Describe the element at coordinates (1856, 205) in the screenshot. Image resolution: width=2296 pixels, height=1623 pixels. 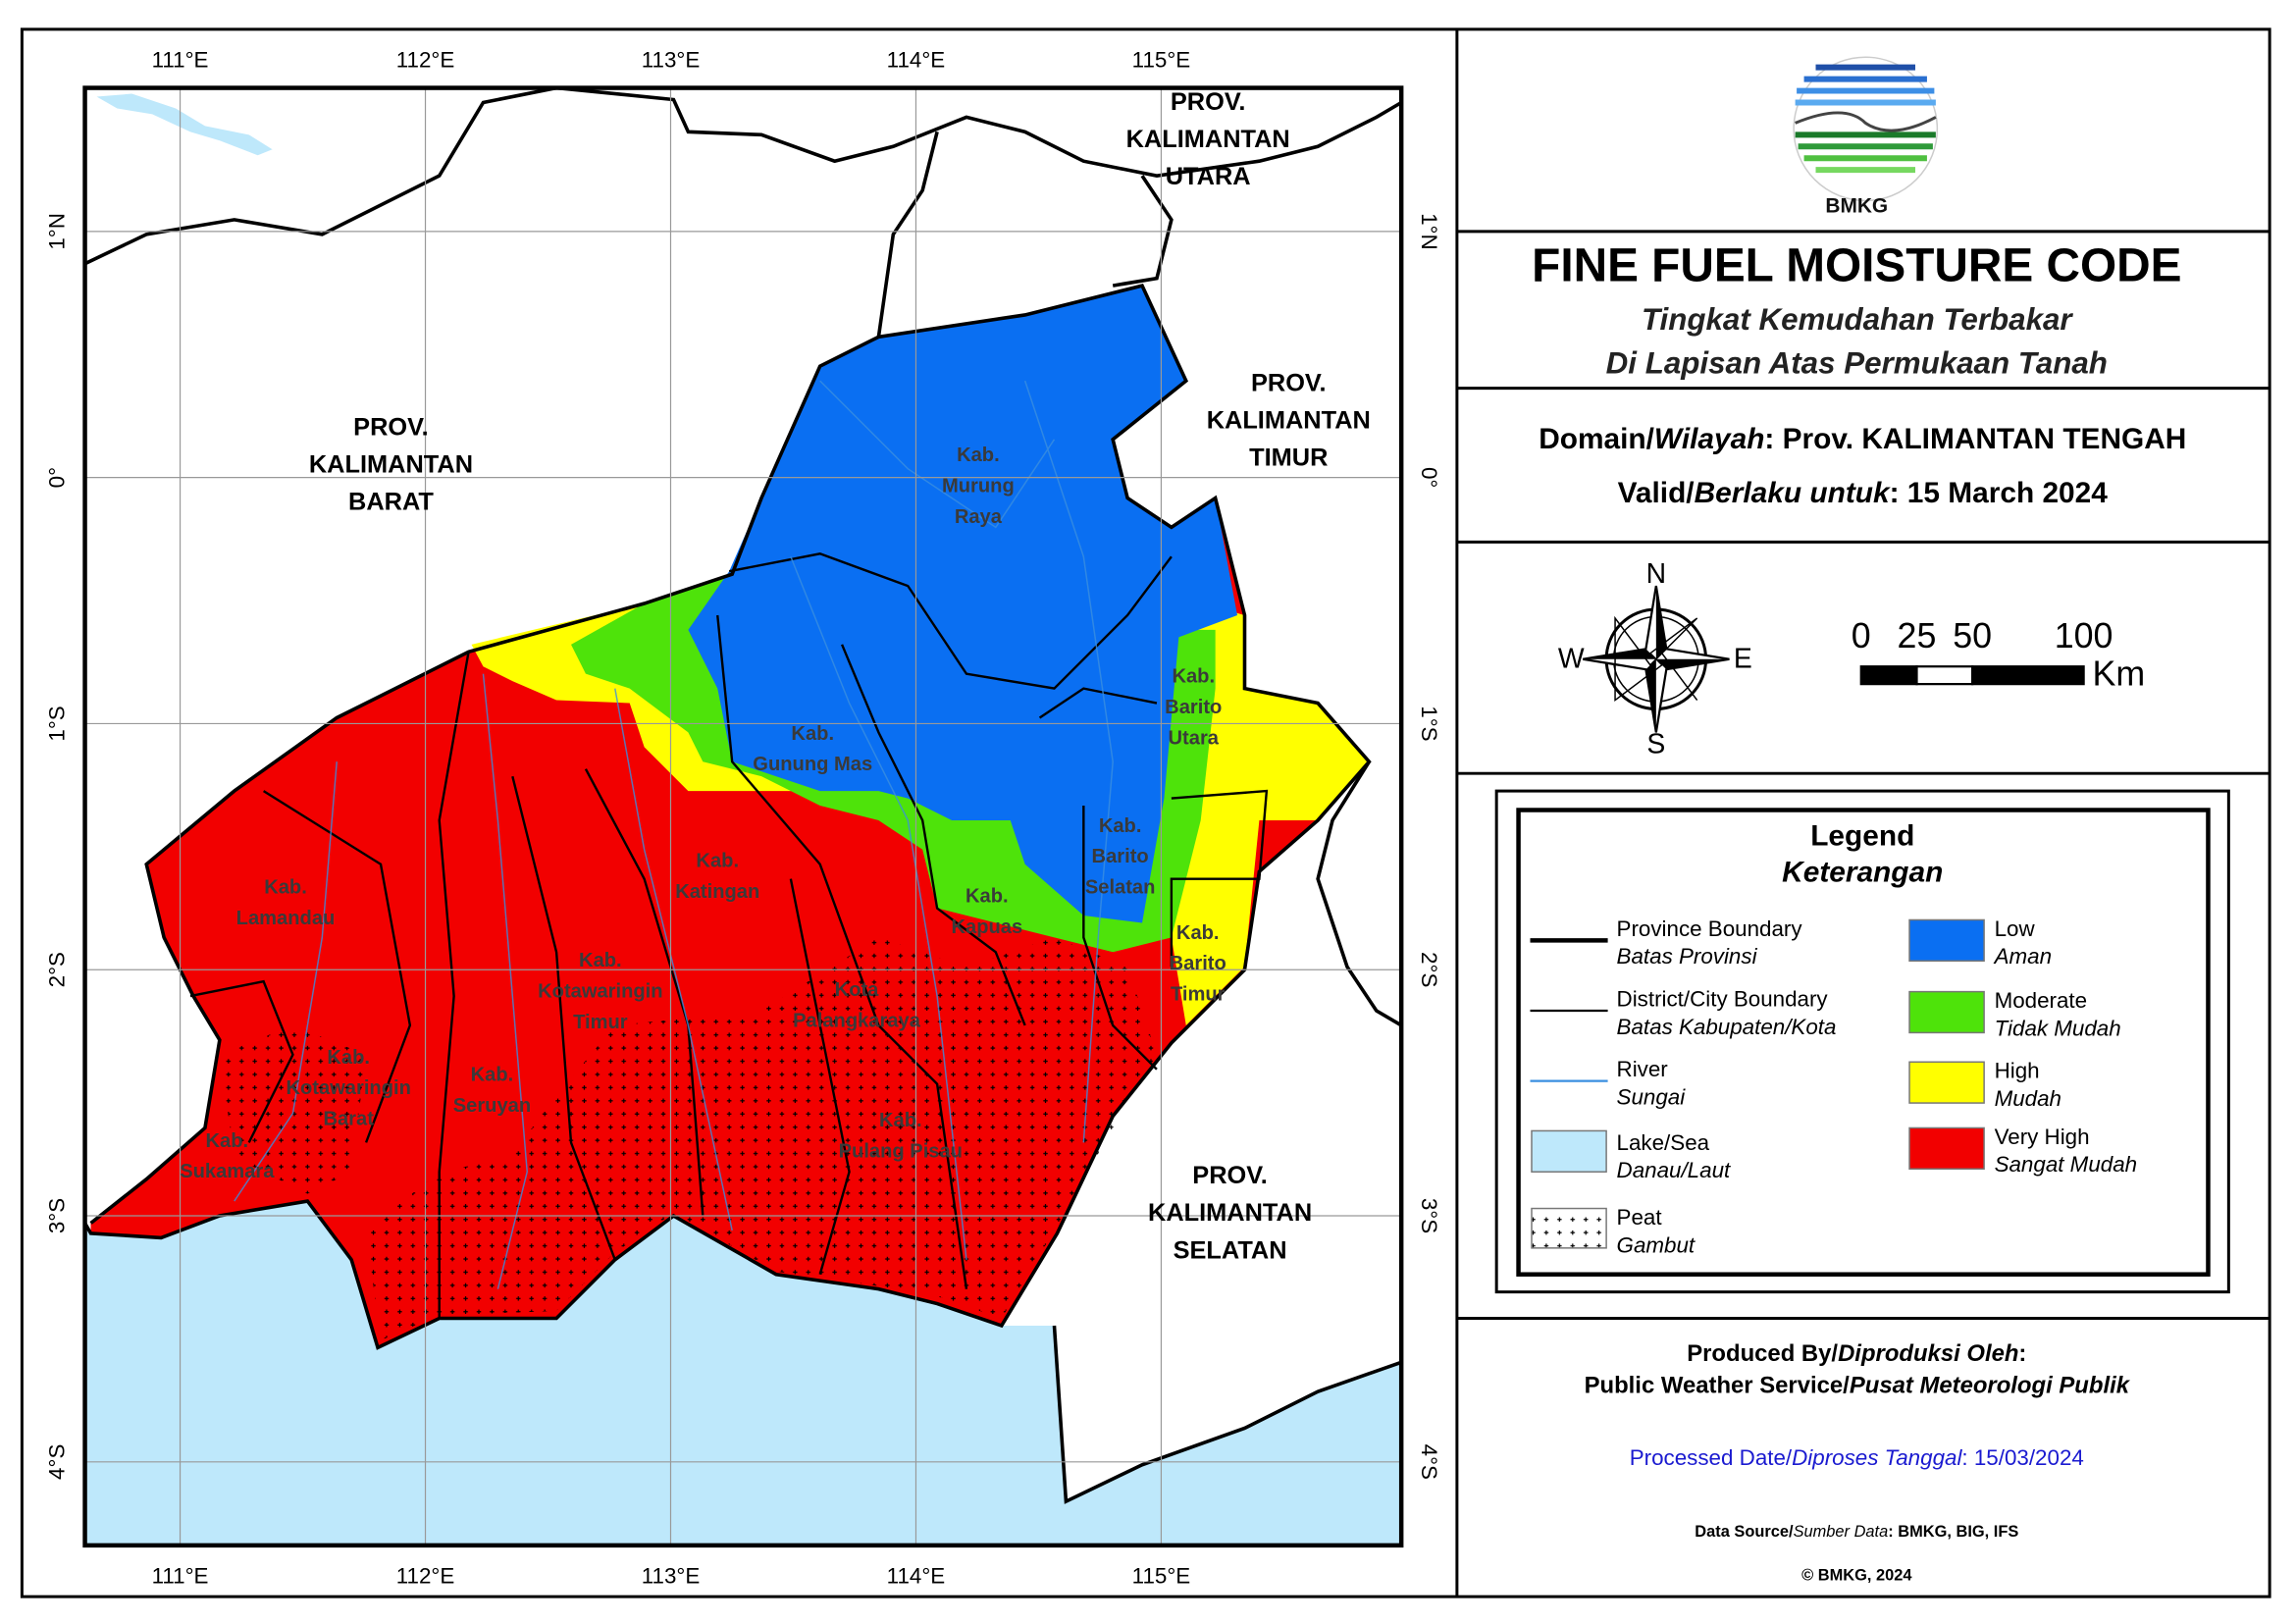
I see `logo-text: BMKG` at that location.